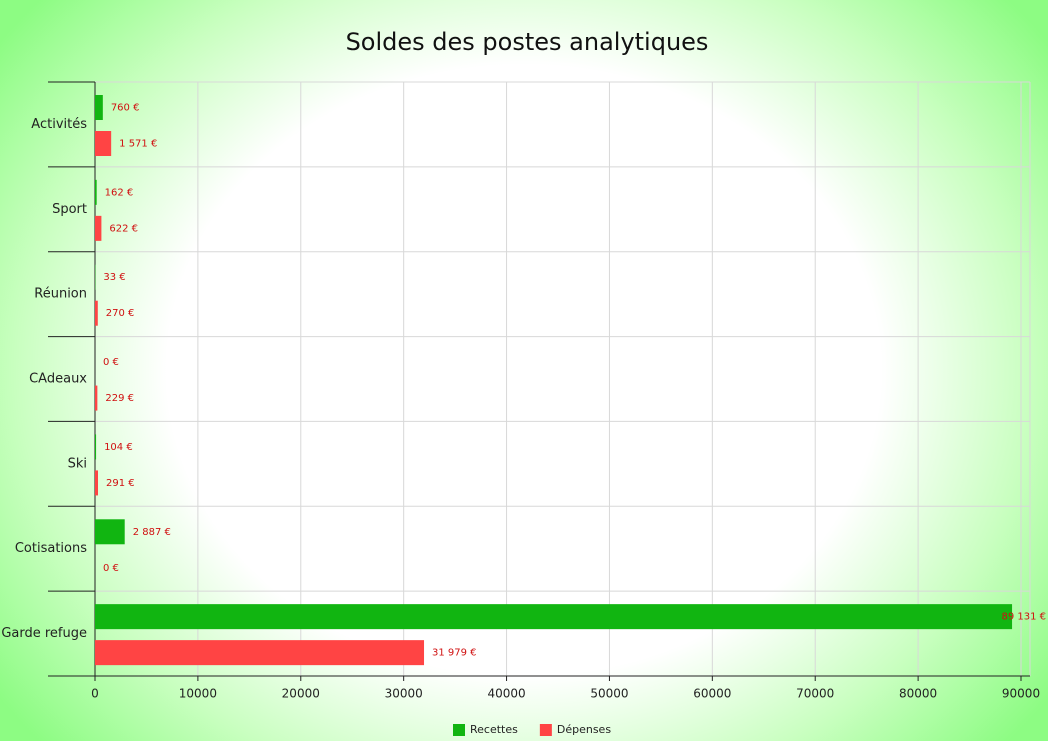  Describe the element at coordinates (114, 277) in the screenshot. I see `value-label: 33 €` at that location.